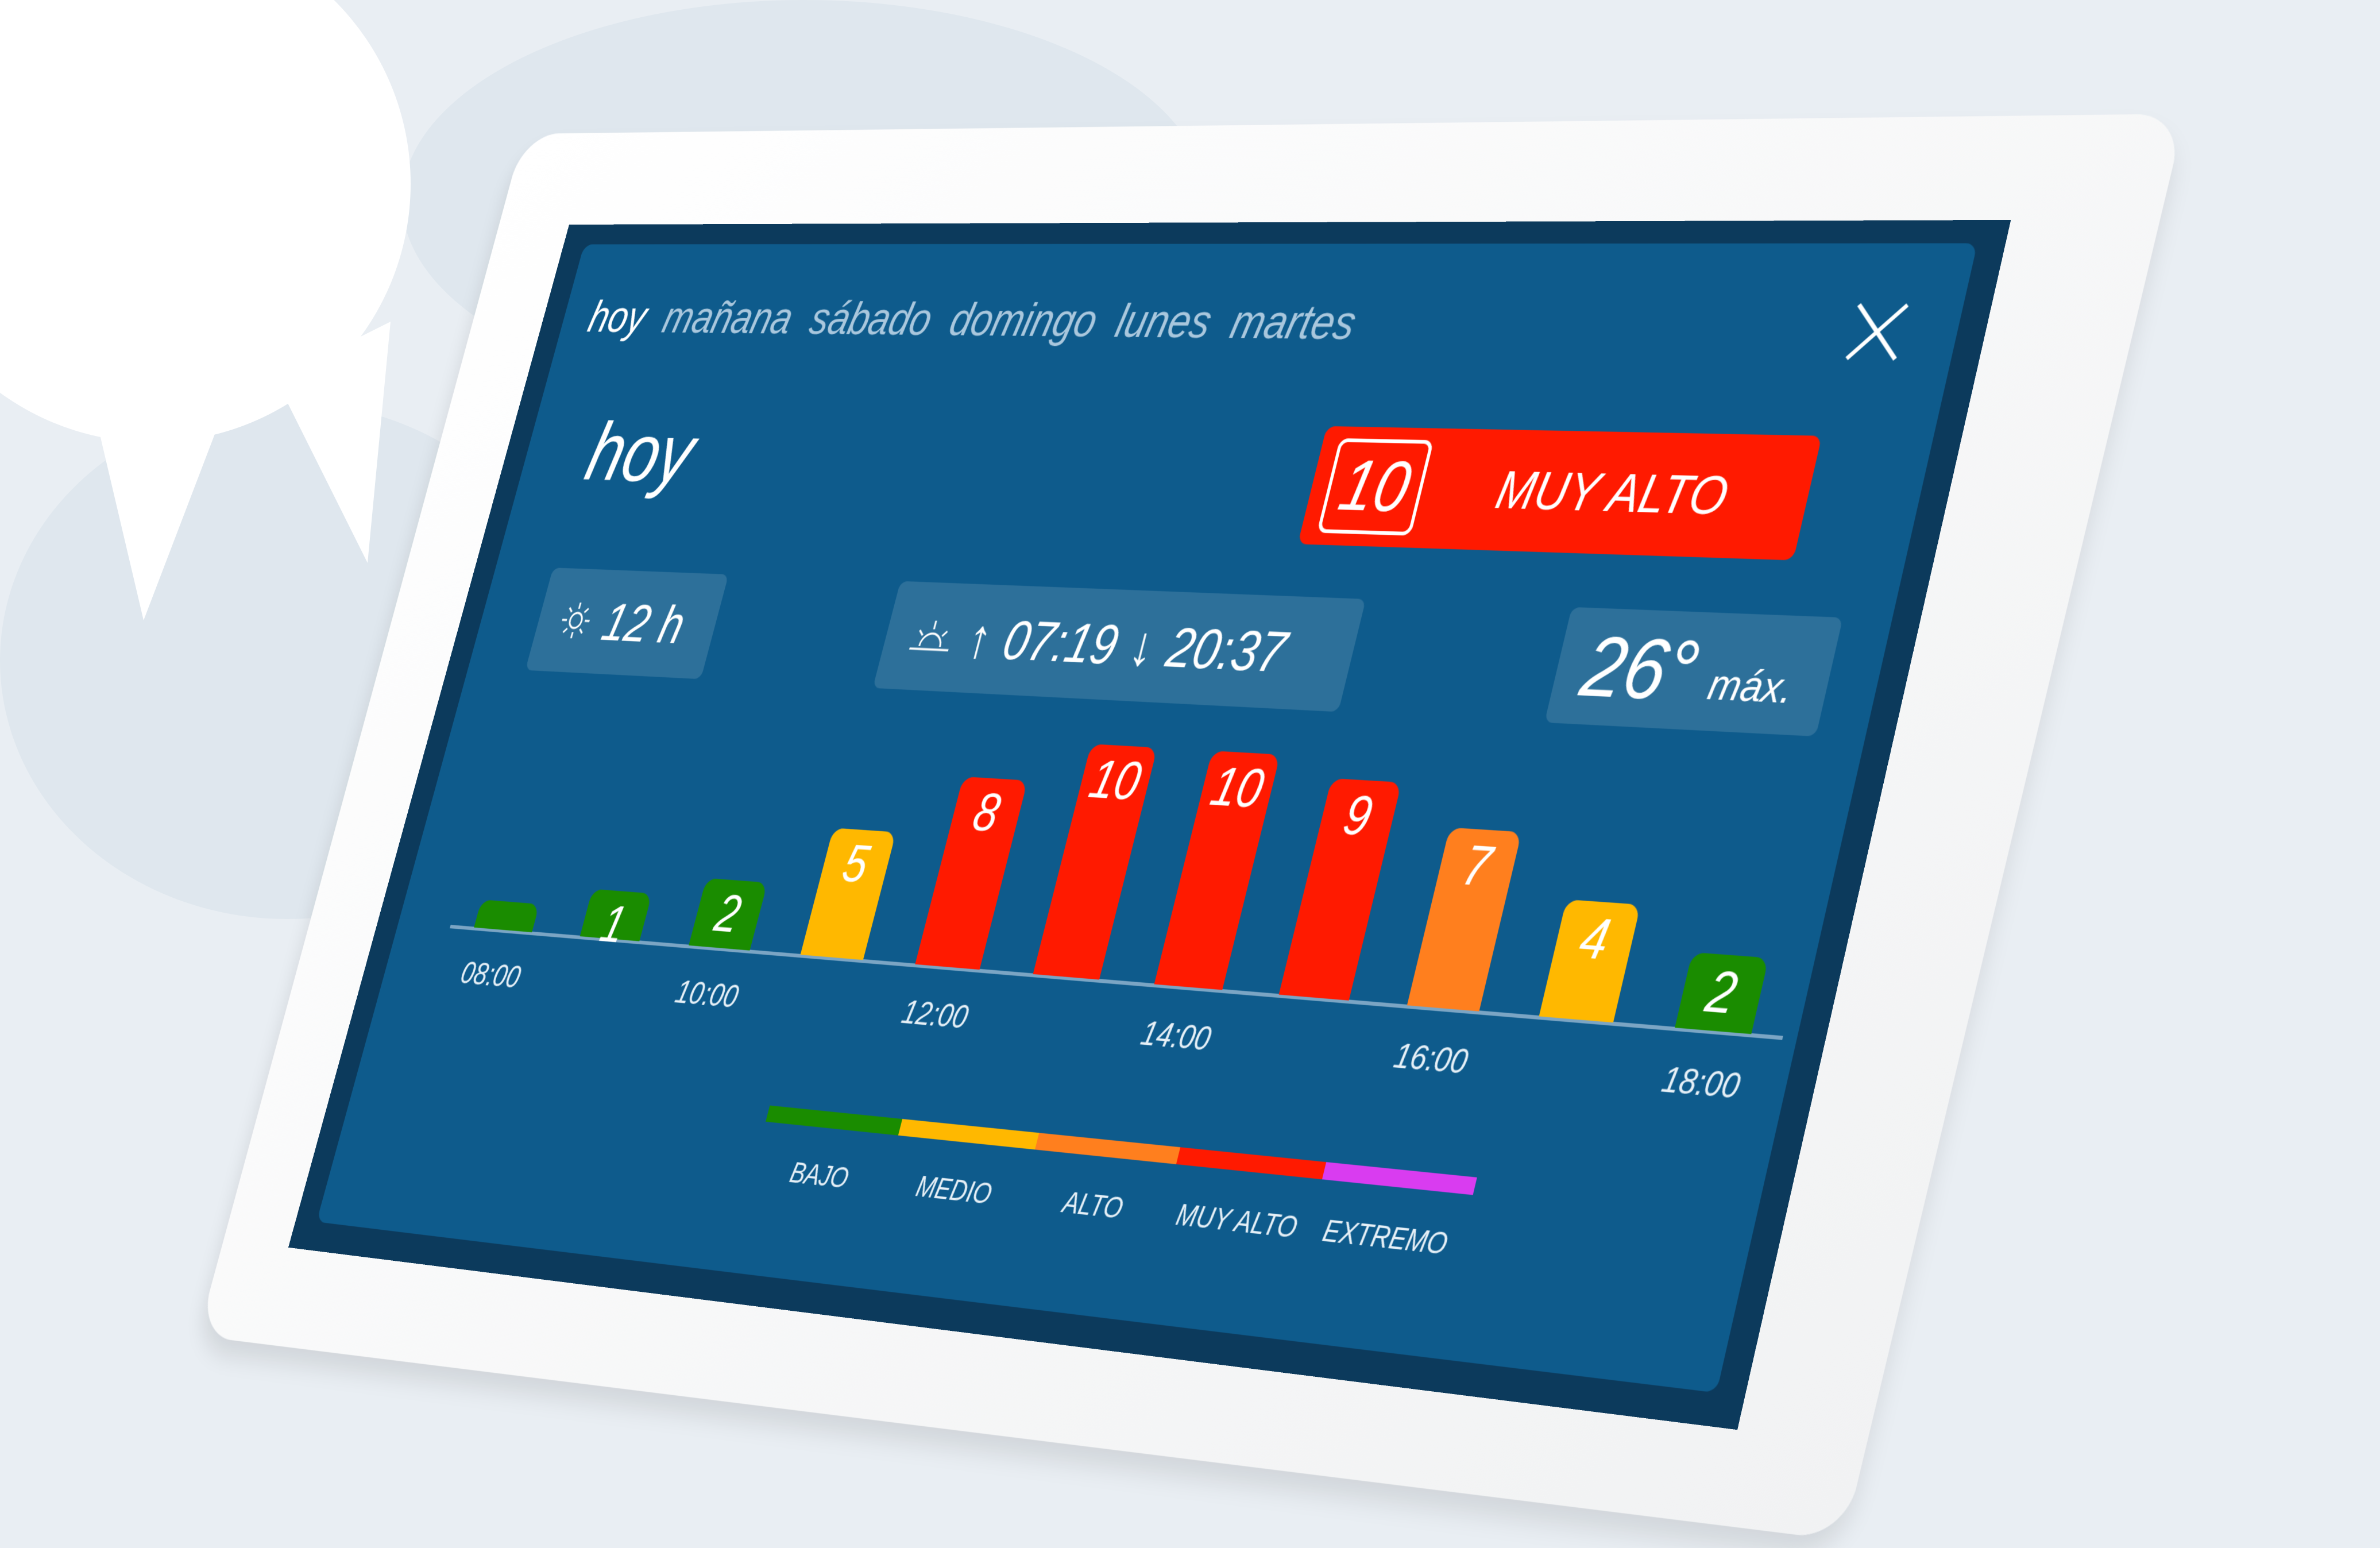 The width and height of the screenshot is (2380, 1548). Describe the element at coordinates (1375, 487) in the screenshot. I see `uv-index-value: 10` at that location.